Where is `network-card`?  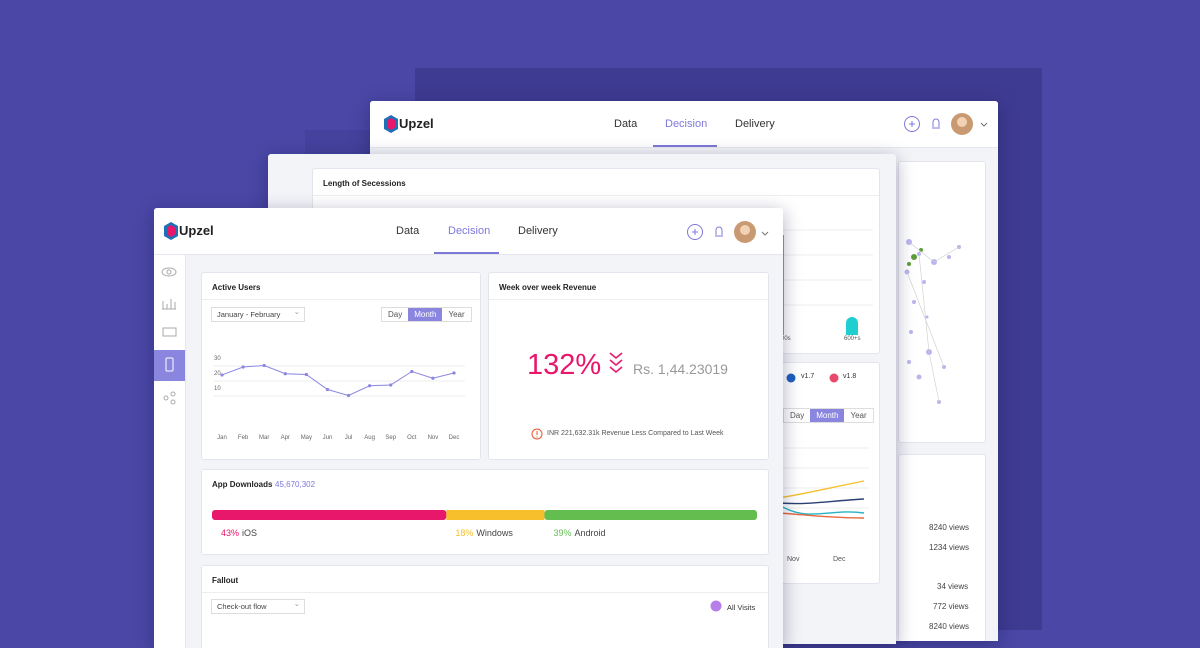 network-card is located at coordinates (942, 302).